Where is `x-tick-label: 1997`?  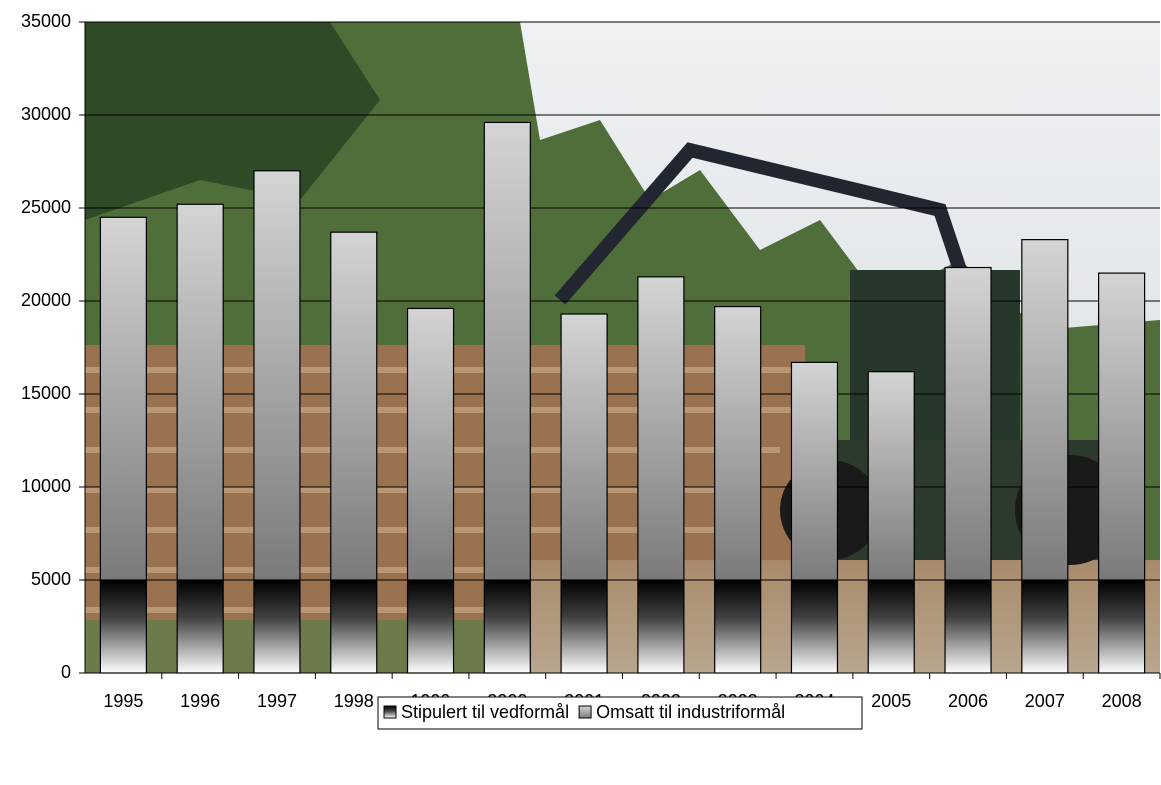
x-tick-label: 1997 is located at coordinates (277, 701).